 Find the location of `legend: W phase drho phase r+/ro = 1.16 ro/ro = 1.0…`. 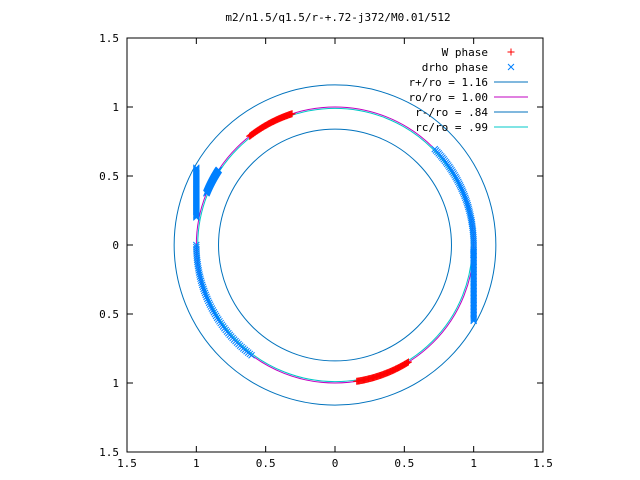

legend: W phase drho phase r+/ro = 1.16 ro/ro = 1.0… is located at coordinates (468, 90).